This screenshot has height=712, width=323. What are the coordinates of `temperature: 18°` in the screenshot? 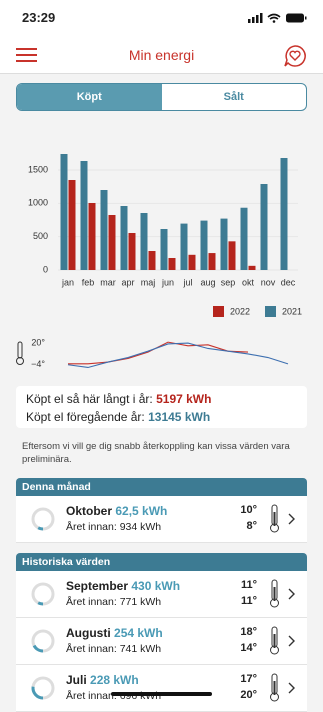 It's located at (248, 632).